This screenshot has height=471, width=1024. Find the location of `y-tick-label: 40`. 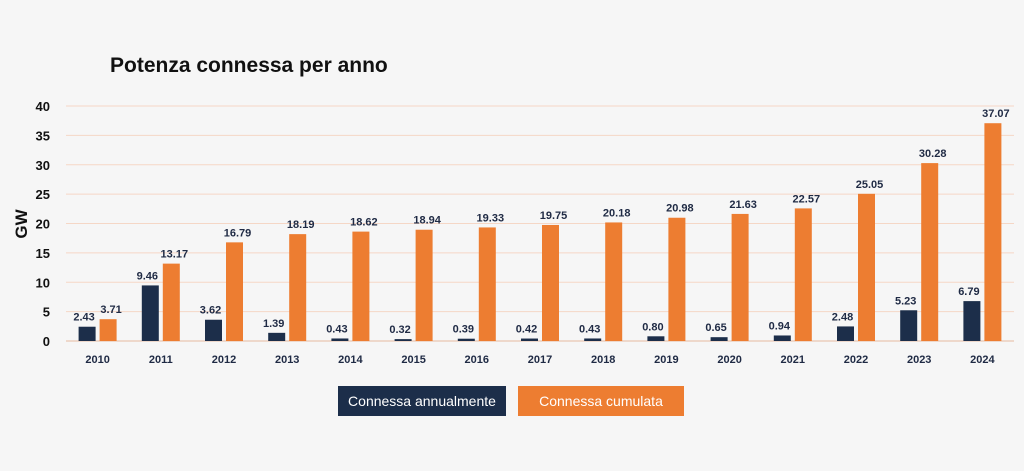

y-tick-label: 40 is located at coordinates (43, 106).